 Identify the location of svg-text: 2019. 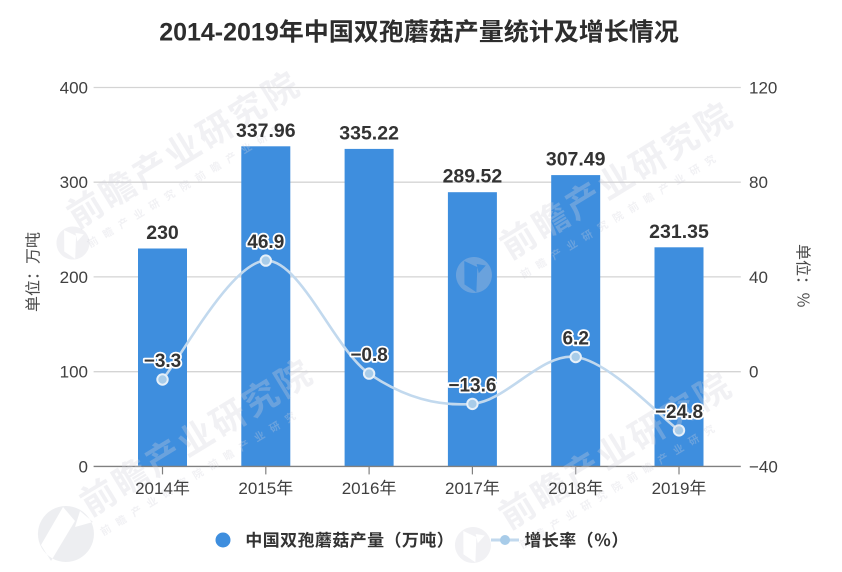
(671, 488).